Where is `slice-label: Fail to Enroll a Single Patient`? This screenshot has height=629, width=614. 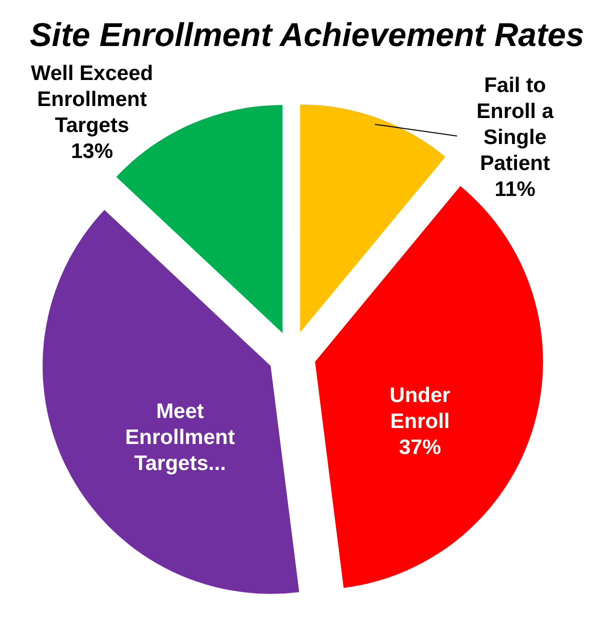
slice-label: Fail to Enroll a Single Patient is located at coordinates (515, 124).